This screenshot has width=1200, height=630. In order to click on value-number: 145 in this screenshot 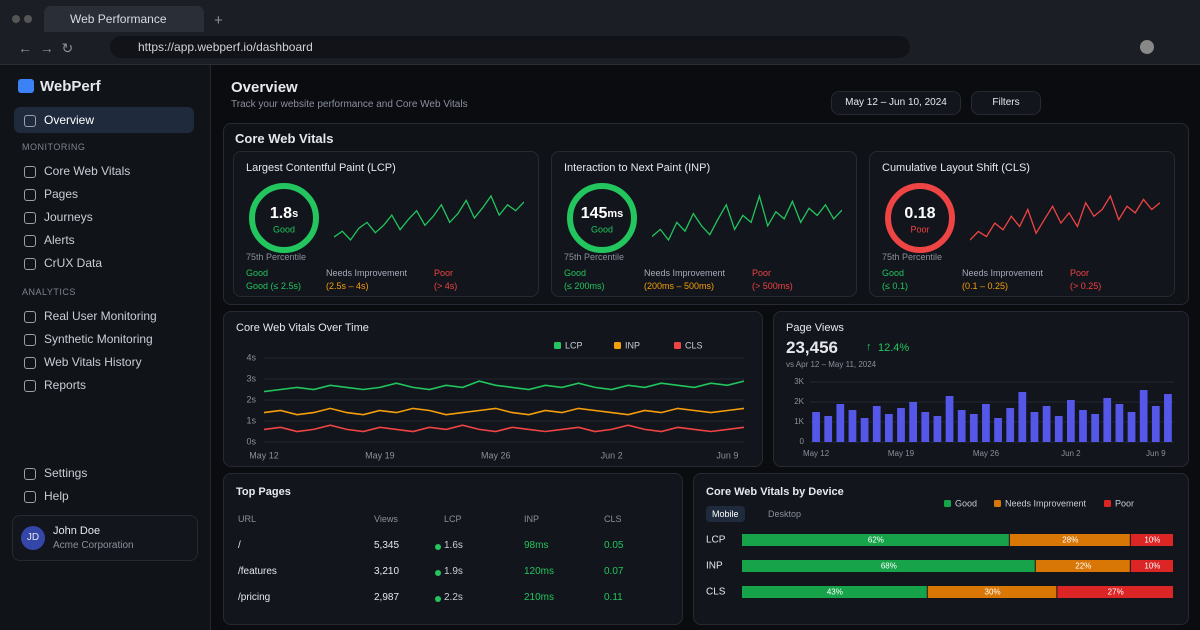, I will do `click(594, 213)`.